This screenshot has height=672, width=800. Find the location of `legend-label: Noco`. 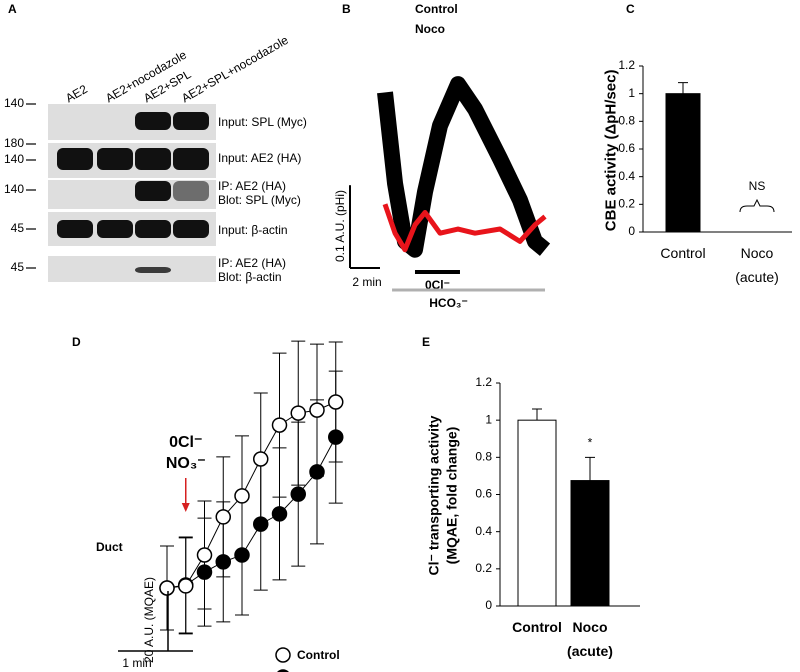

legend-label: Noco is located at coordinates (430, 29).